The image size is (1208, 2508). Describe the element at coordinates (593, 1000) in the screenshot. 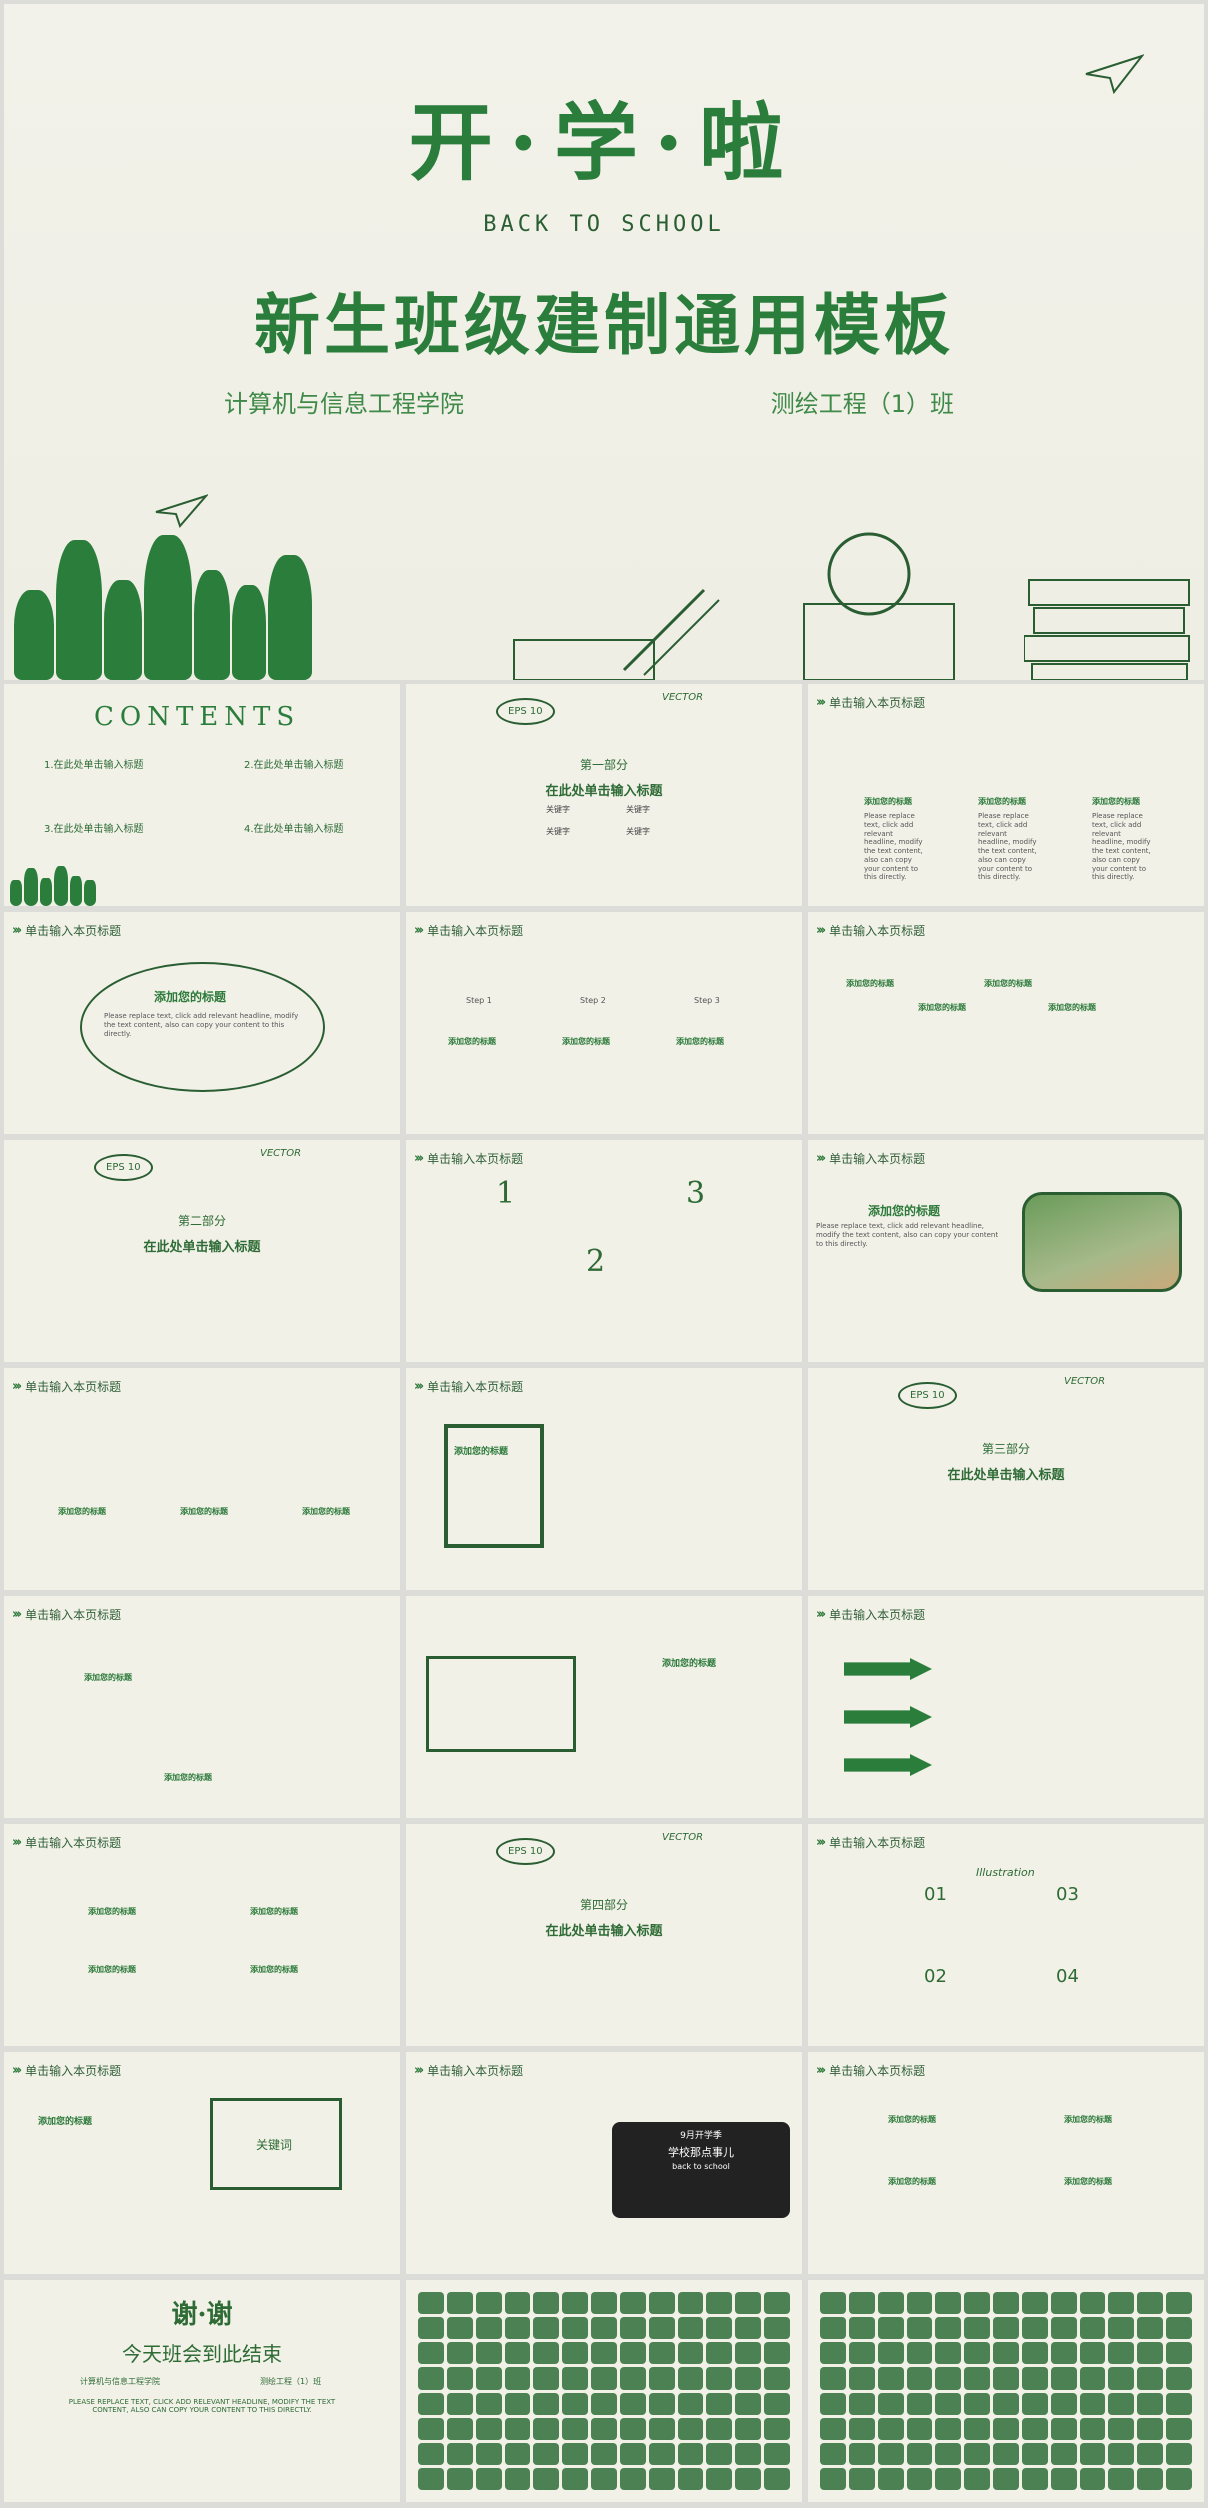

I see `step-2: Step 2` at that location.